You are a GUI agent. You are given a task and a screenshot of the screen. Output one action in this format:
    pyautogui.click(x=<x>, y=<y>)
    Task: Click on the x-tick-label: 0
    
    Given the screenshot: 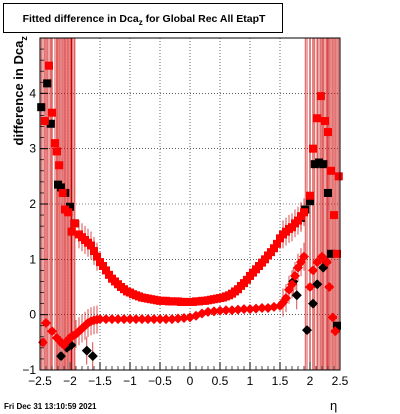 What is the action you would take?
    pyautogui.click(x=190, y=381)
    